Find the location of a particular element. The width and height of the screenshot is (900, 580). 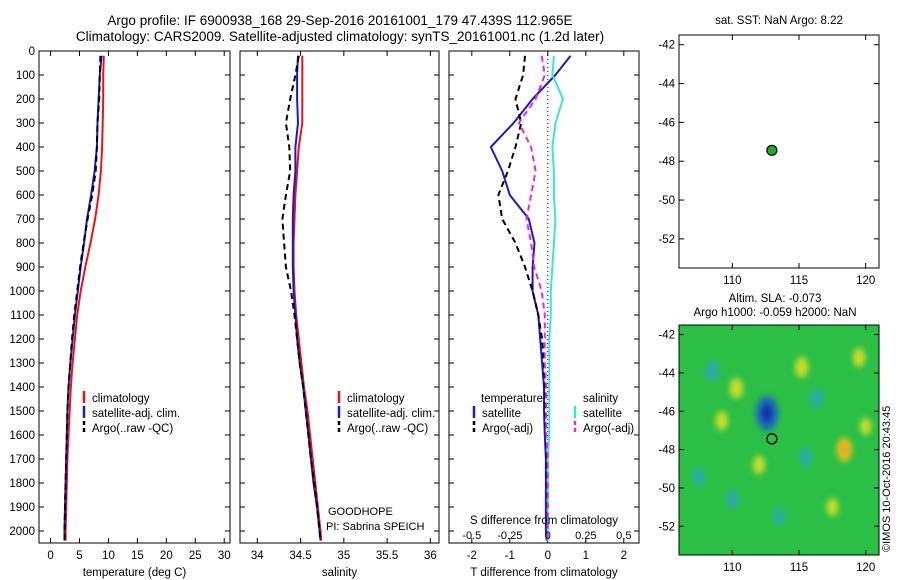

y-tick-label: 1900 is located at coordinates (22, 508).